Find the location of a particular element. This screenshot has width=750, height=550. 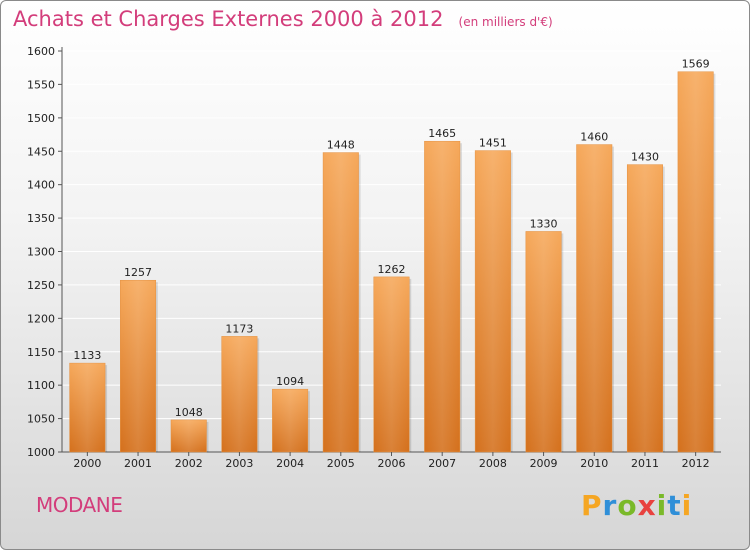

y-tick-label: 1050 is located at coordinates (41, 419).